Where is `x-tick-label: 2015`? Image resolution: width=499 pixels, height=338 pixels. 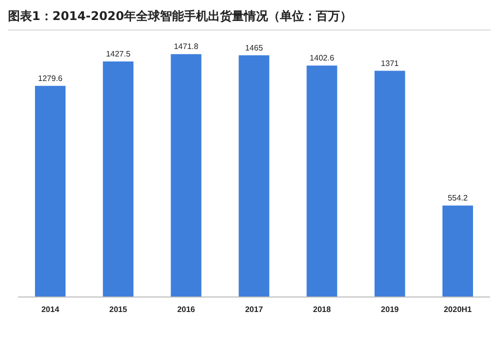 x-tick-label: 2015 is located at coordinates (118, 309).